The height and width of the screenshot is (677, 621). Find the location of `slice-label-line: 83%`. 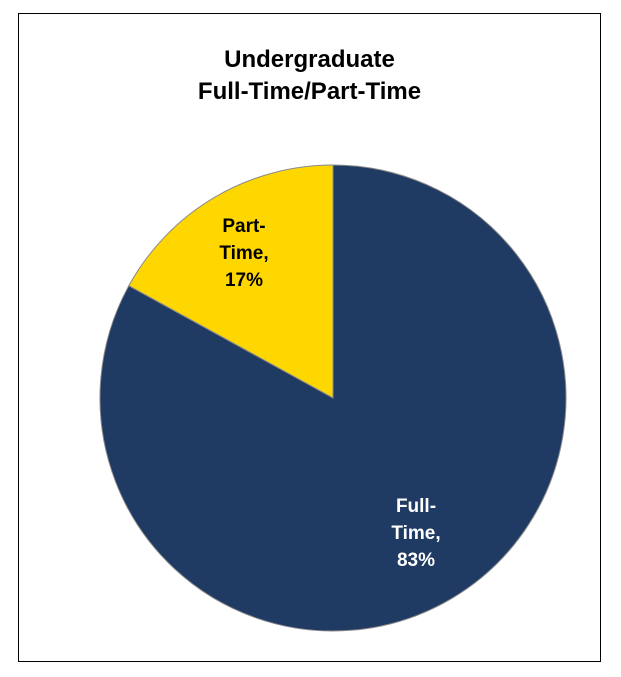

slice-label-line: 83% is located at coordinates (416, 560).